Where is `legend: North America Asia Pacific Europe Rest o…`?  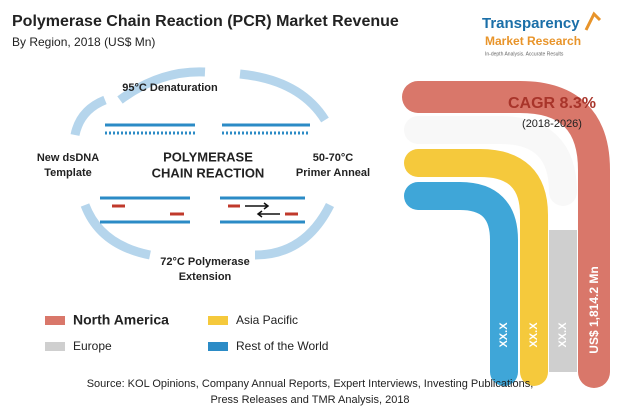 legend: North America Asia Pacific Europe Rest o… is located at coordinates (186, 332).